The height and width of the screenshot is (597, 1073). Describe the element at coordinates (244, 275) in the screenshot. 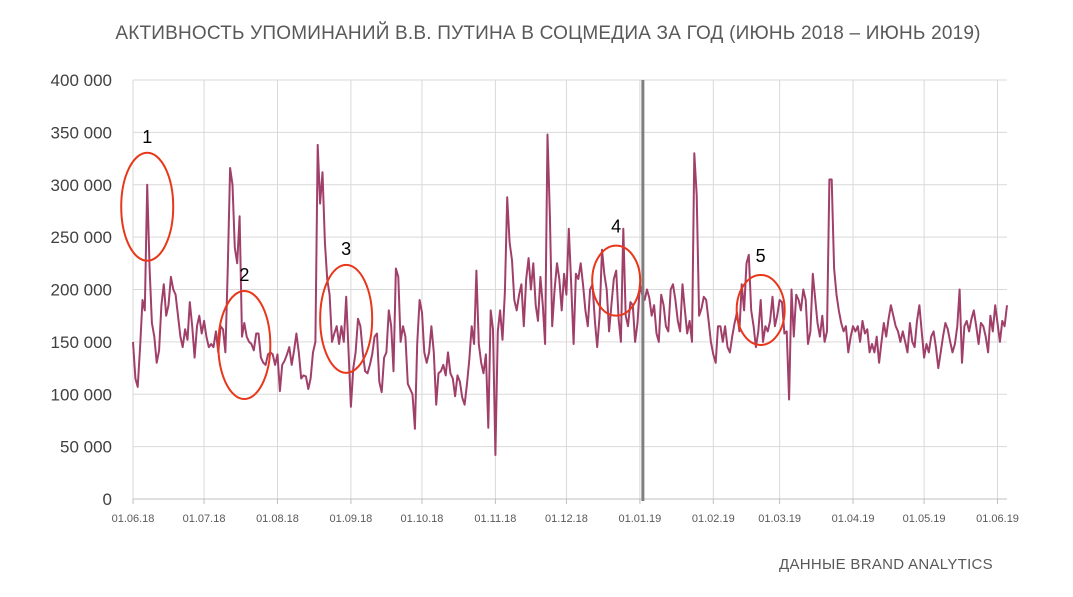

I see `peak-number-label: 2` at that location.